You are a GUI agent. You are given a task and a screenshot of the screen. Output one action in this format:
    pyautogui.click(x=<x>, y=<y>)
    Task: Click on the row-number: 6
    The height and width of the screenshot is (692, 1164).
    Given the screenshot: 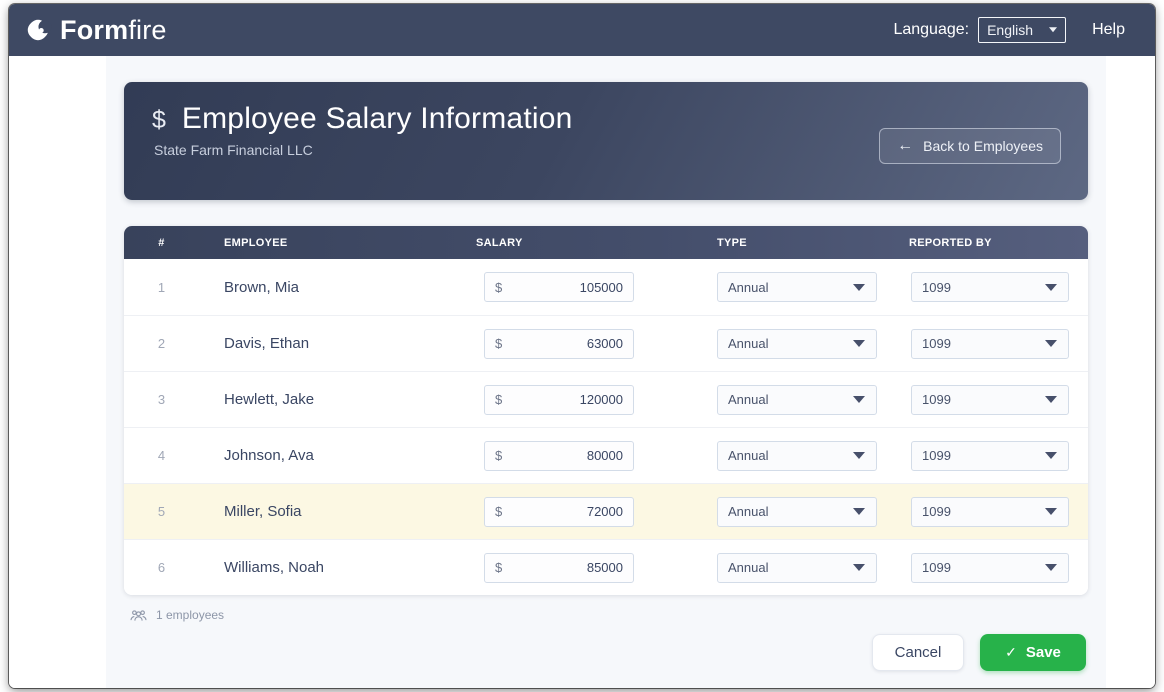 What is the action you would take?
    pyautogui.click(x=161, y=567)
    